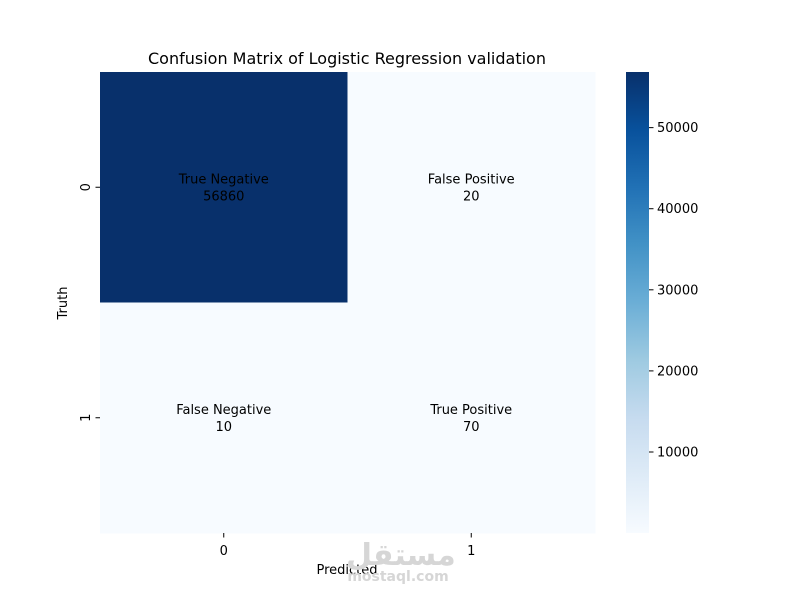  Describe the element at coordinates (223, 427) in the screenshot. I see `cell-value: 10` at that location.